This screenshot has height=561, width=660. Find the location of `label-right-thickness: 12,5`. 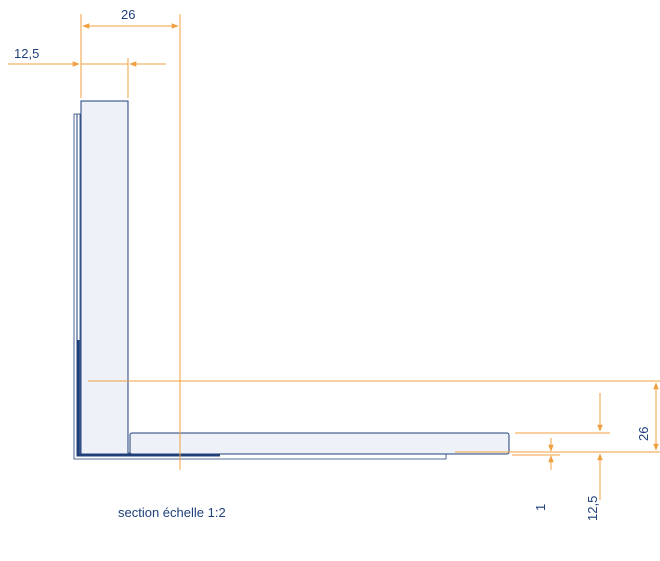

label-right-thickness: 12,5 is located at coordinates (592, 508).